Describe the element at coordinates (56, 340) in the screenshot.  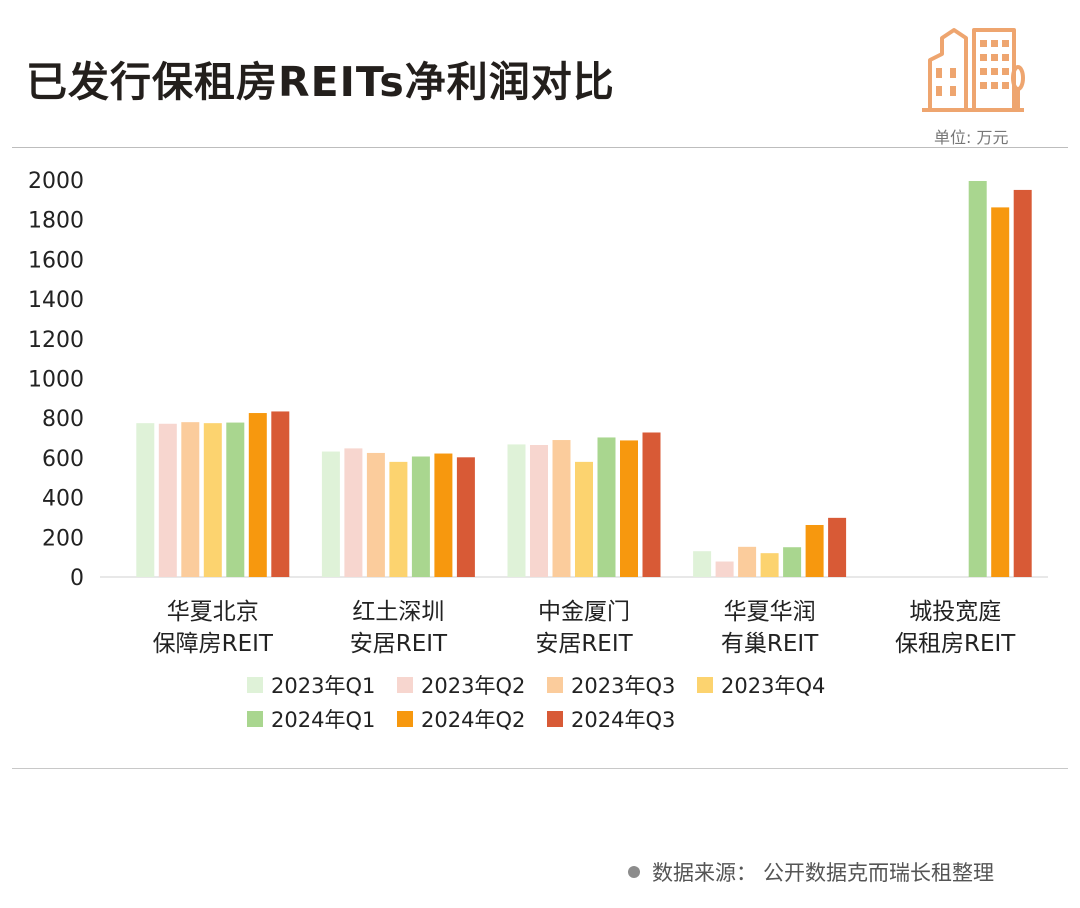
I see `y-tick-label: 1200` at that location.